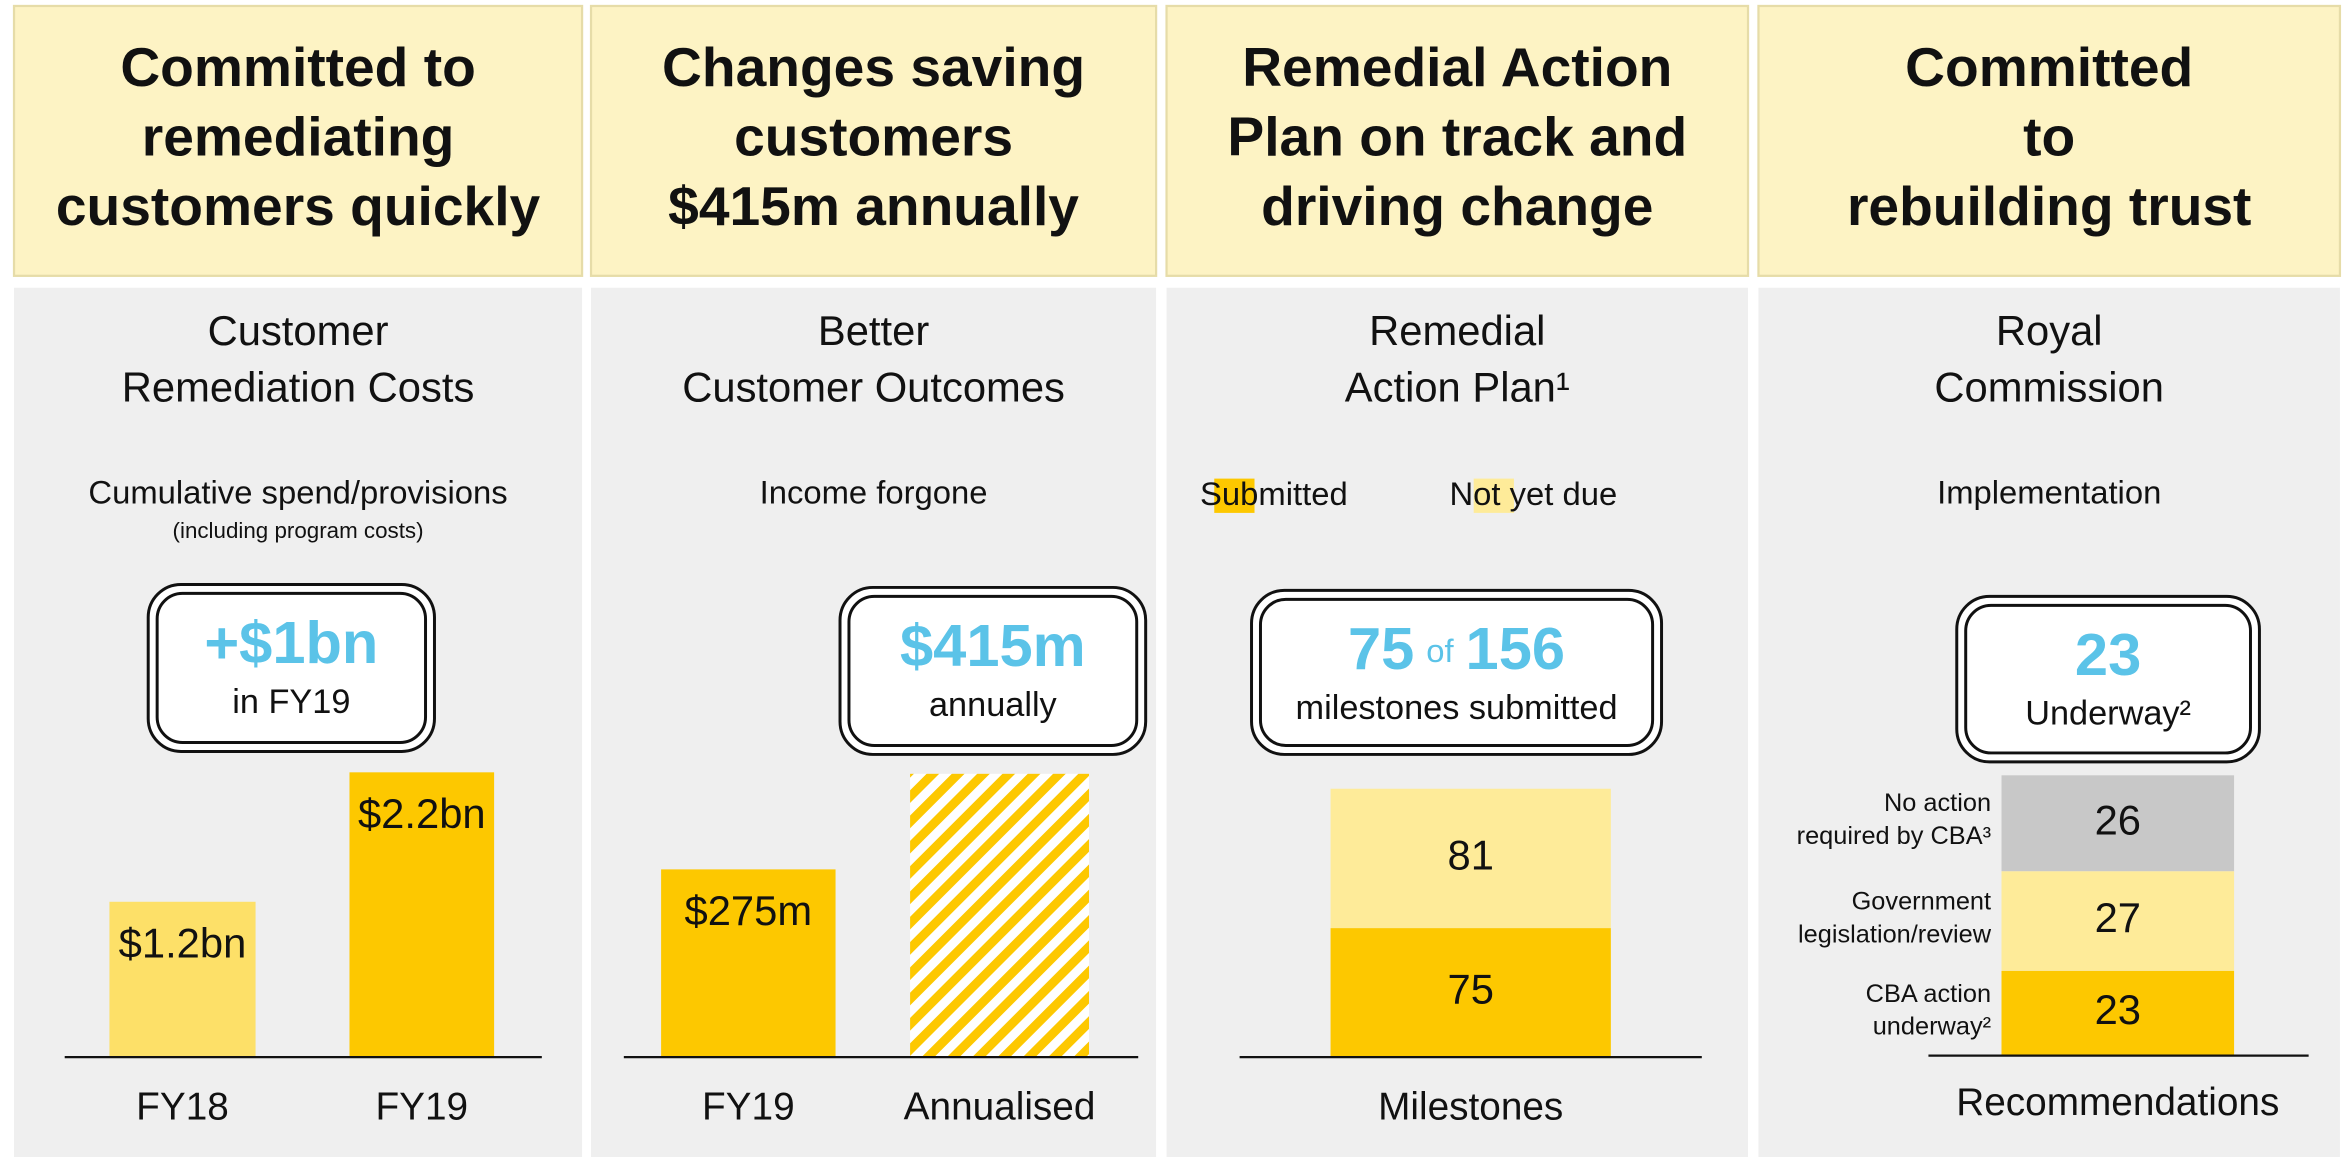 Image resolution: width=2348 pixels, height=1157 pixels. Describe the element at coordinates (1533, 493) in the screenshot. I see `legend-label: Not yet due` at that location.